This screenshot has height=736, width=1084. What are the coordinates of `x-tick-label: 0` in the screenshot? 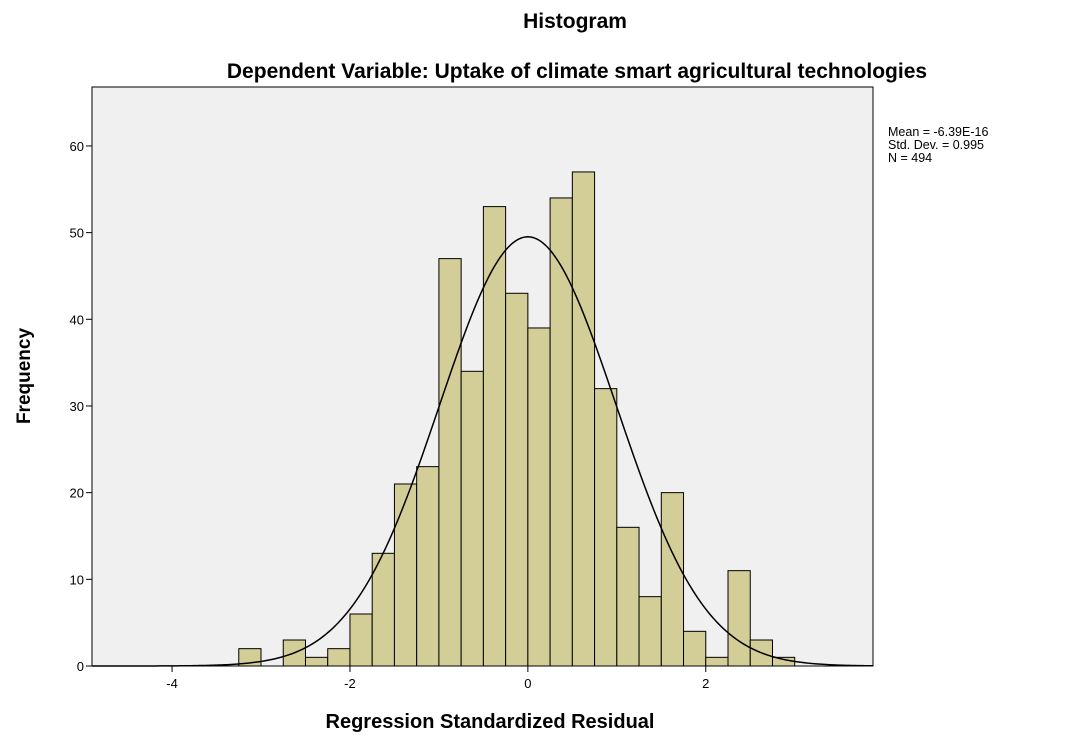 It's located at (527, 683).